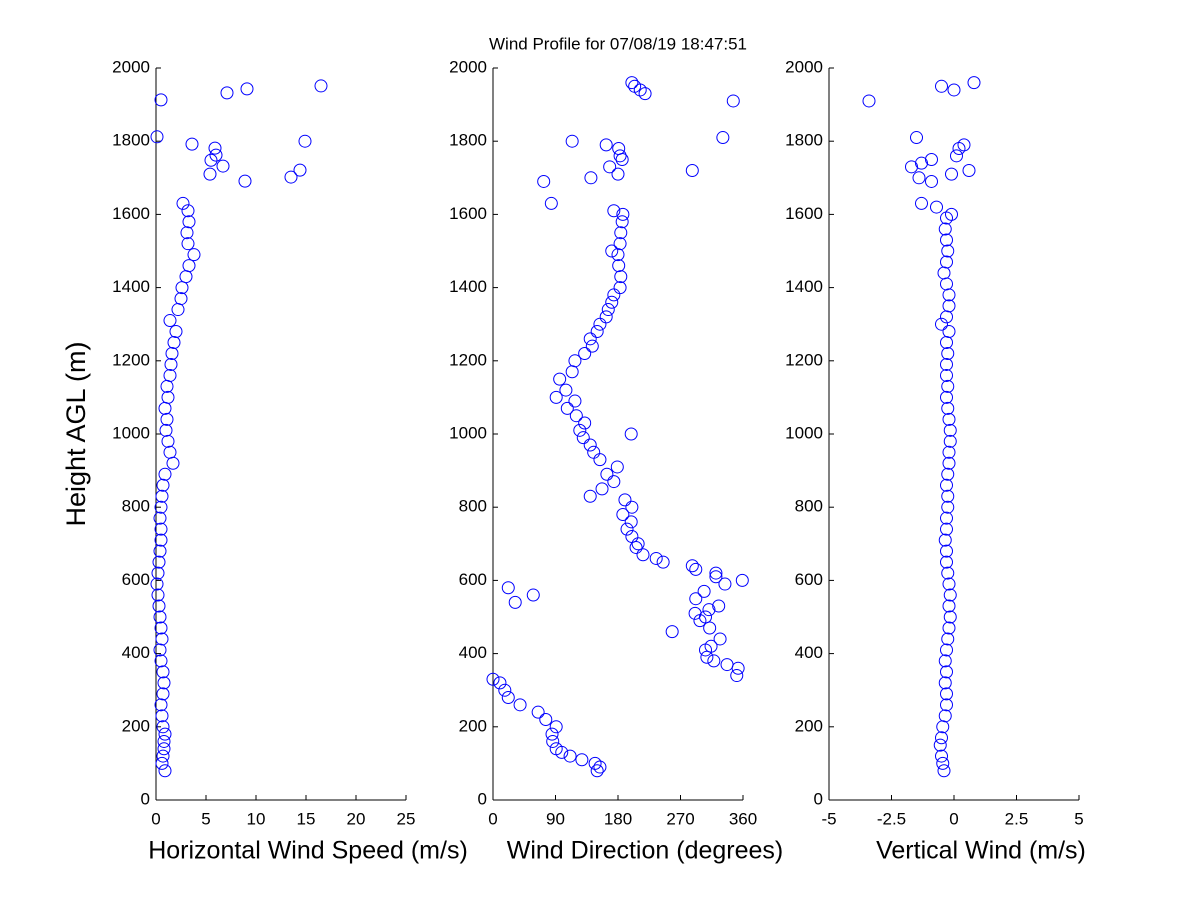  I want to click on x-tick-label: 10, so click(256, 818).